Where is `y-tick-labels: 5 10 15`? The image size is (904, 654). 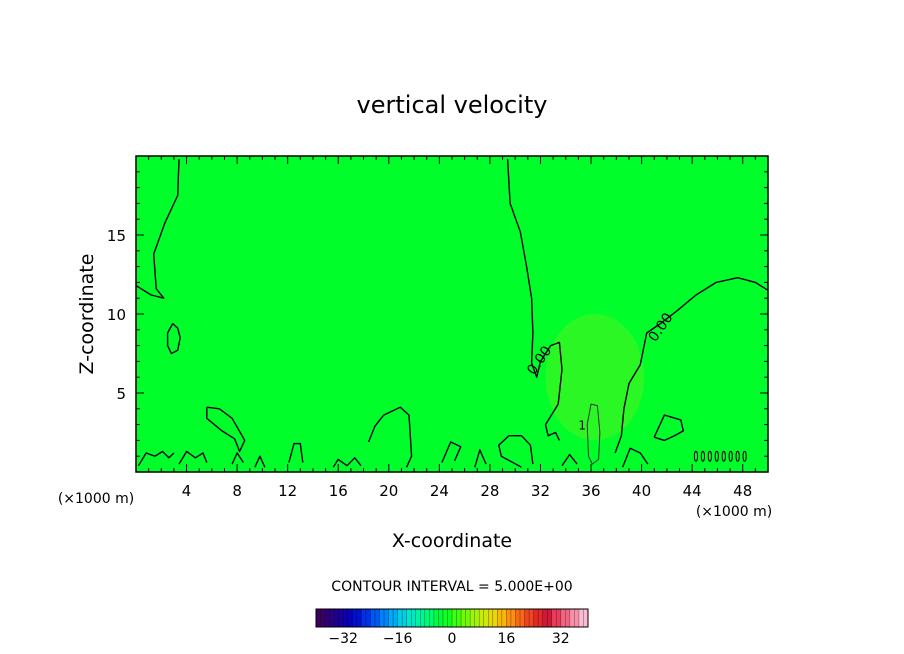 y-tick-labels: 5 10 15 is located at coordinates (116, 315).